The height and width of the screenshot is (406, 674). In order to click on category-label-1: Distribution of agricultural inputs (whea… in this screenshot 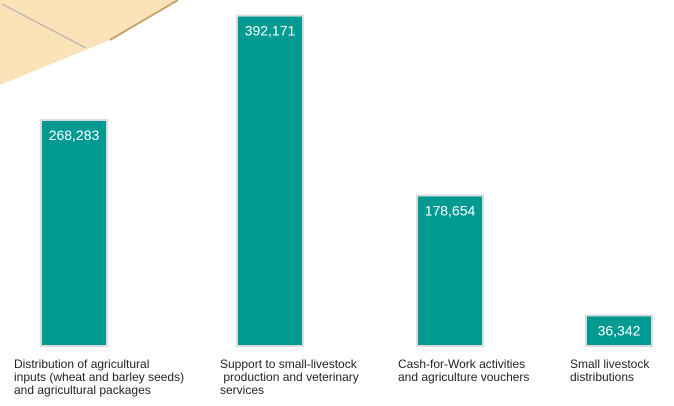, I will do `click(99, 377)`.